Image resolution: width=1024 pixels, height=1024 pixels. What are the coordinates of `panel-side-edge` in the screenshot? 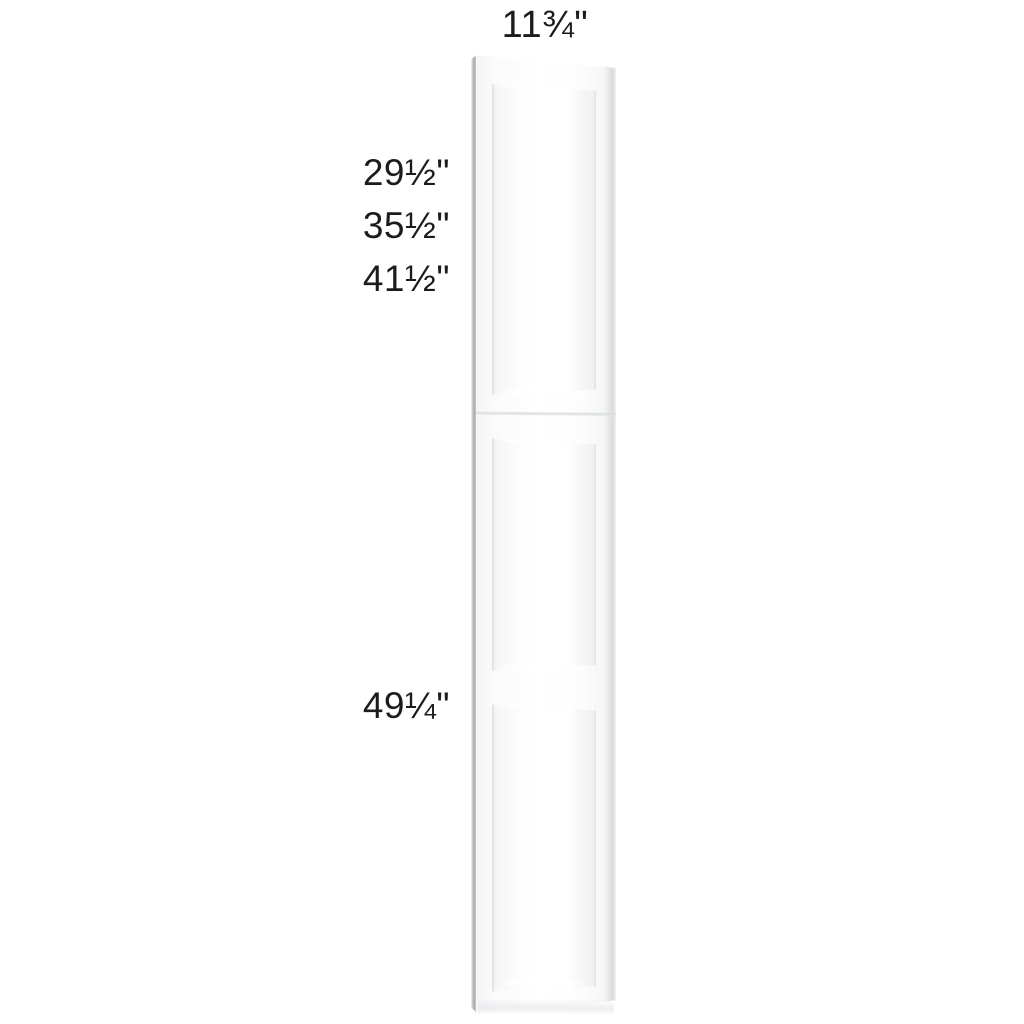 It's located at (474, 534).